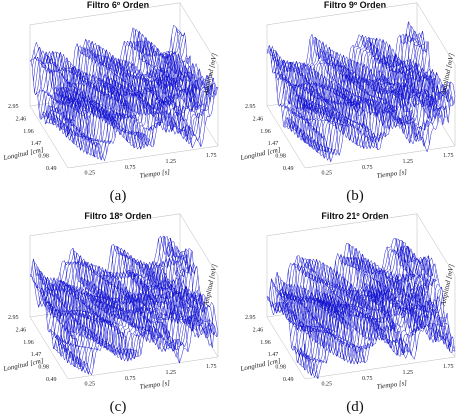 This screenshot has width=474, height=420. I want to click on subfigure-title: Filtro 21º Orden, so click(354, 216).